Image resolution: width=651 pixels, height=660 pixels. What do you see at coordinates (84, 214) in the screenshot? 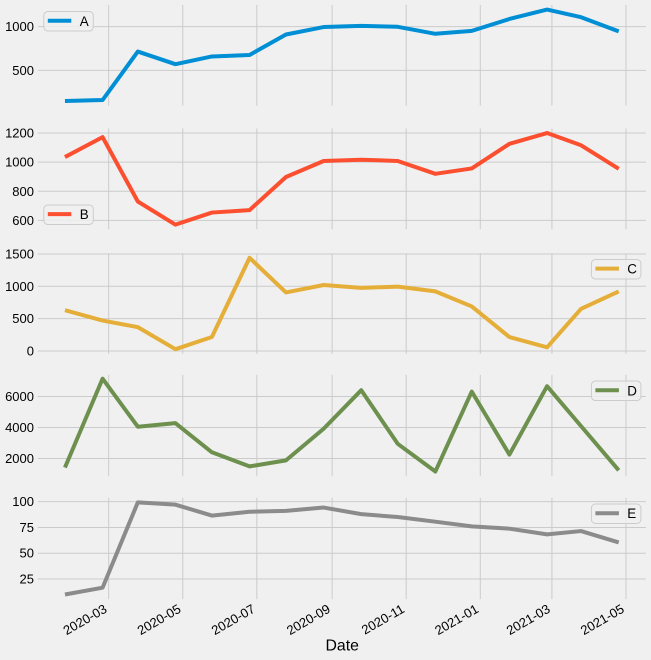
I see `svg-text: B` at bounding box center [84, 214].